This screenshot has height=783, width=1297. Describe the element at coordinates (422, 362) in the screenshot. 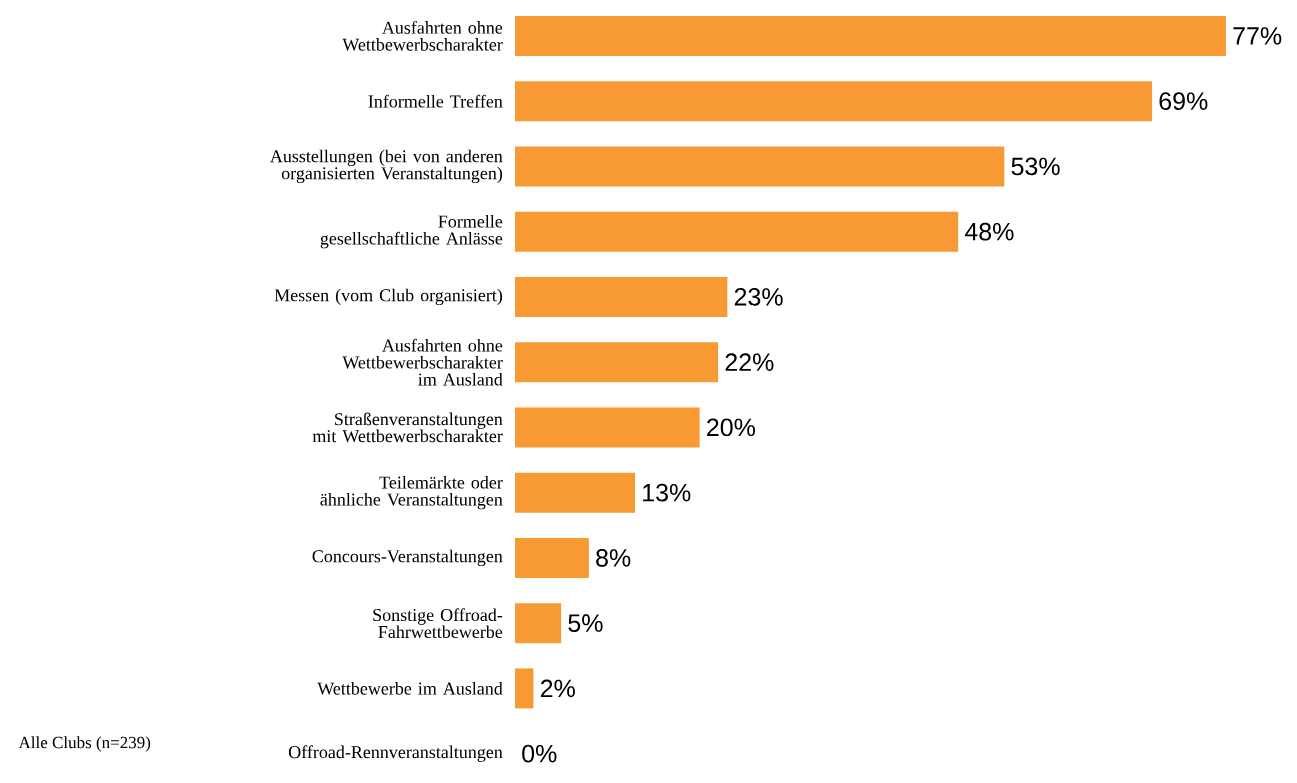

I see `y-tick-label: Ausfahrten ohne Wettbewerbscharakter im Ausland` at that location.